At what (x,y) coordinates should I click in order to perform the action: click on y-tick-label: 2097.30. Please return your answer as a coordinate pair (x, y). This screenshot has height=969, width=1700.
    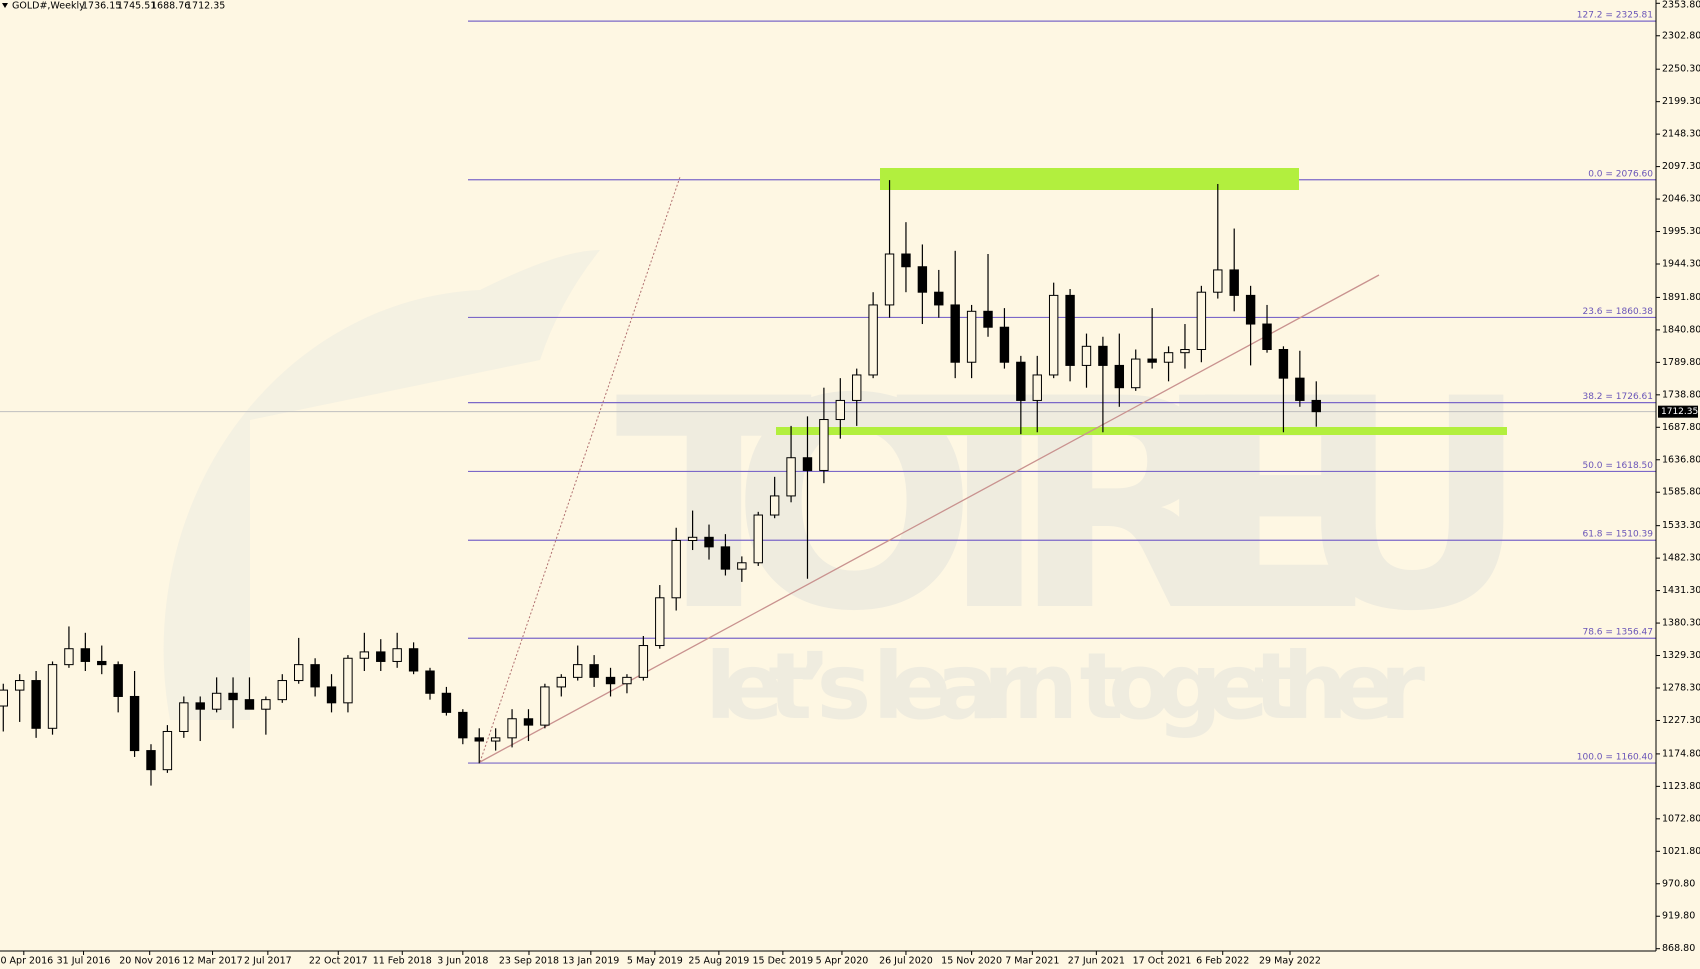
    Looking at the image, I should click on (1681, 166).